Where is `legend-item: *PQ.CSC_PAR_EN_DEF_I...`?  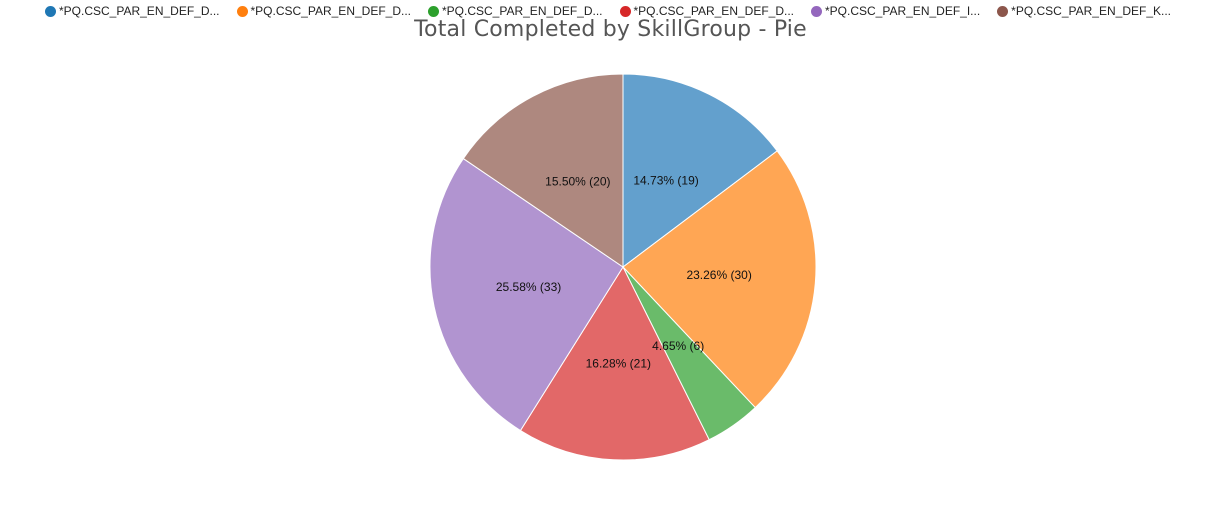
legend-item: *PQ.CSC_PAR_EN_DEF_I... is located at coordinates (895, 11).